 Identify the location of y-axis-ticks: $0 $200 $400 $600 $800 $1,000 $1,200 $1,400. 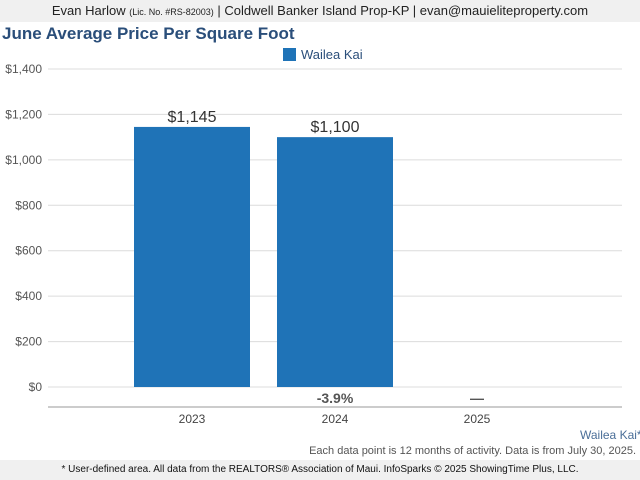
(23, 228).